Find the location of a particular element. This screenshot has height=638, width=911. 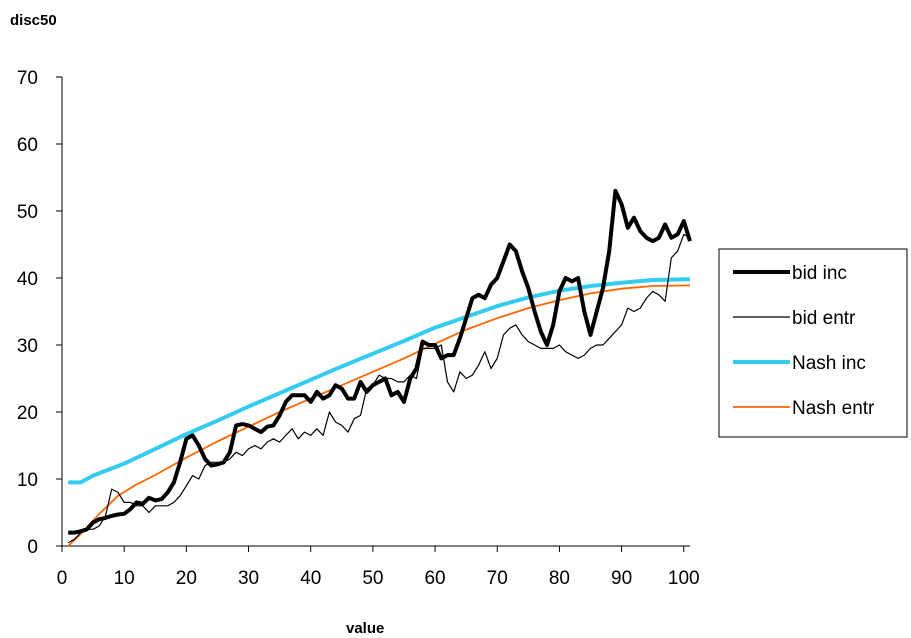

x-tick-label: 10 is located at coordinates (124, 578).